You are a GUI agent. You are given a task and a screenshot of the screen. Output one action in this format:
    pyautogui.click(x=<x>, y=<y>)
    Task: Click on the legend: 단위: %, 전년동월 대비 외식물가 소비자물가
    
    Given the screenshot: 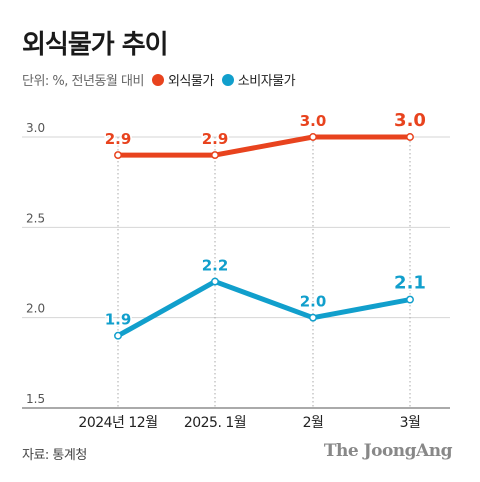 What is the action you would take?
    pyautogui.click(x=162, y=79)
    